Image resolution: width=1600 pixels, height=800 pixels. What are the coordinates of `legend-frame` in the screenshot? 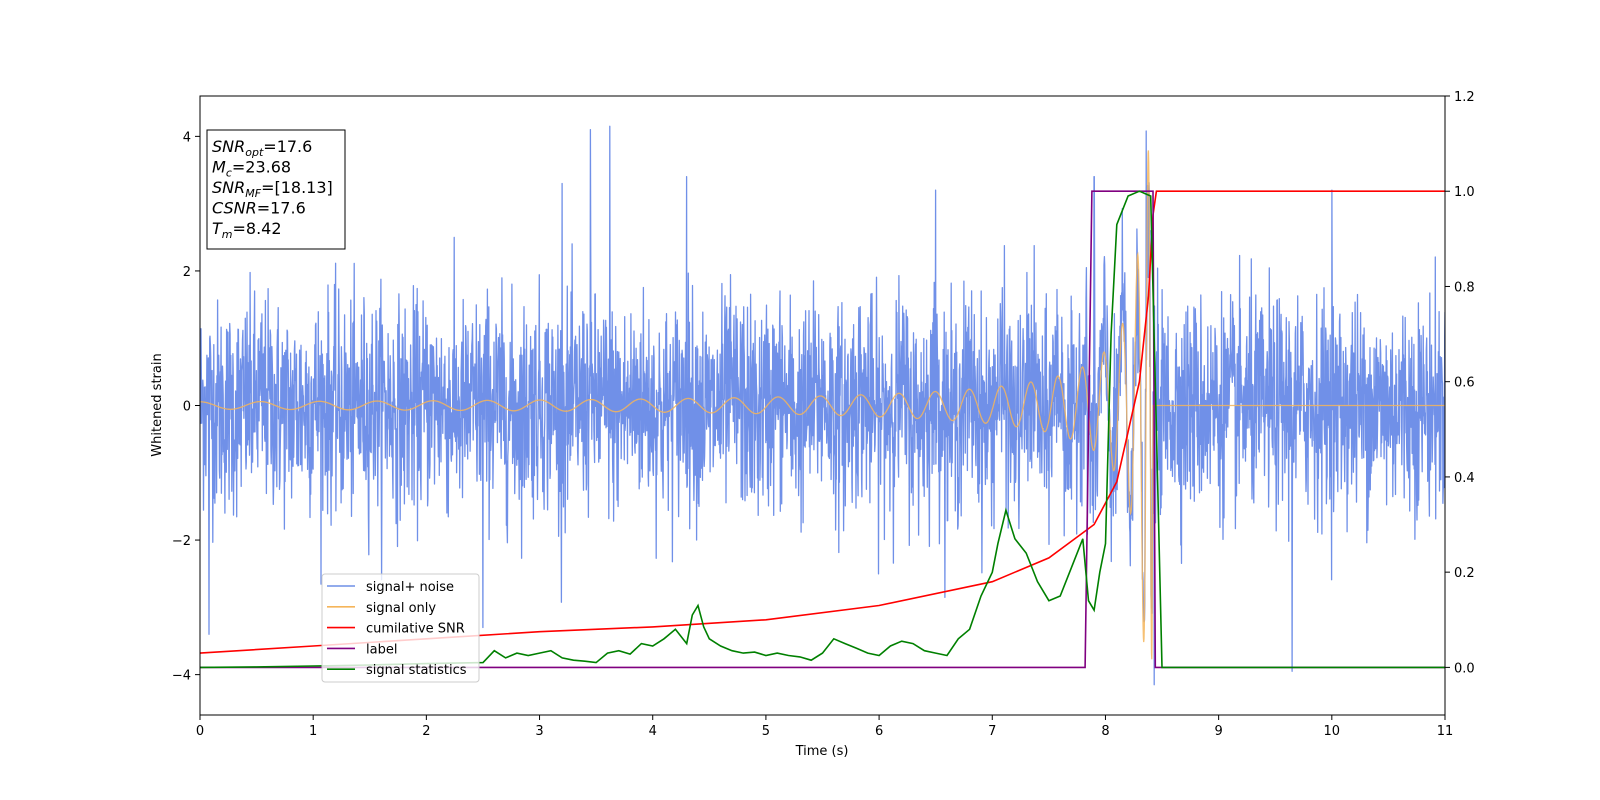 It's located at (400, 628).